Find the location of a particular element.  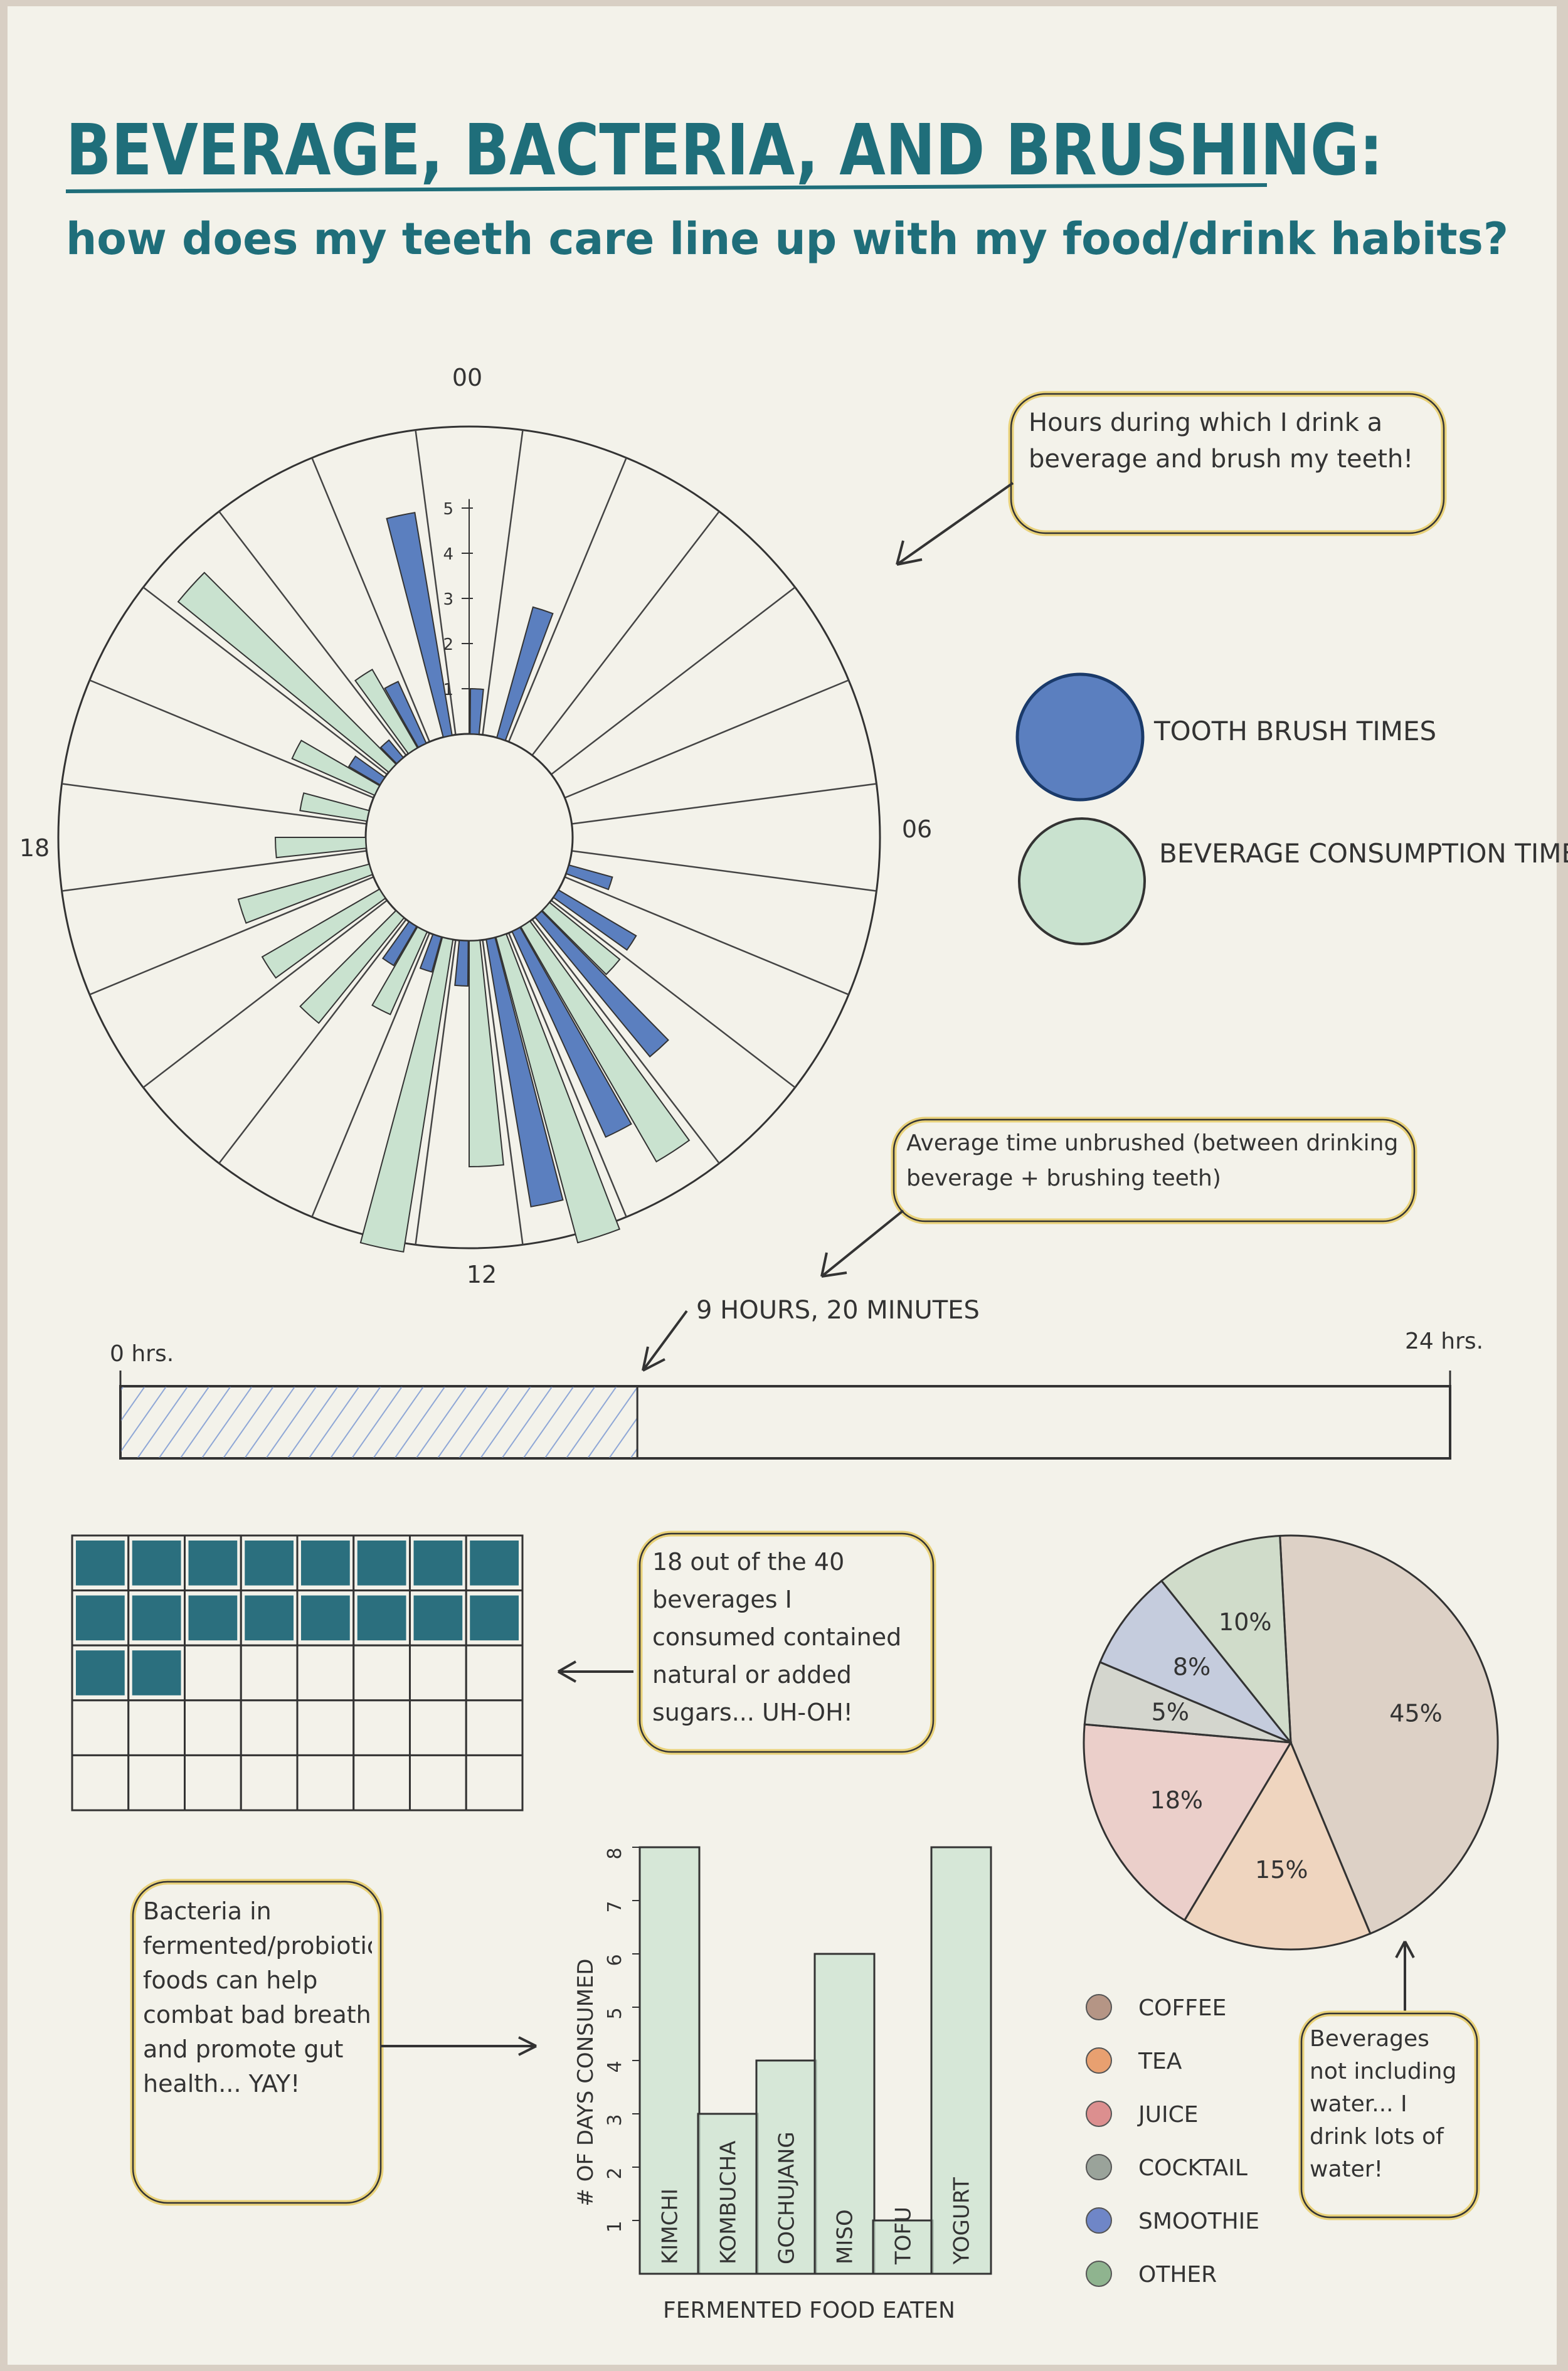

ferment-tick-label: 4 is located at coordinates (615, 2066).